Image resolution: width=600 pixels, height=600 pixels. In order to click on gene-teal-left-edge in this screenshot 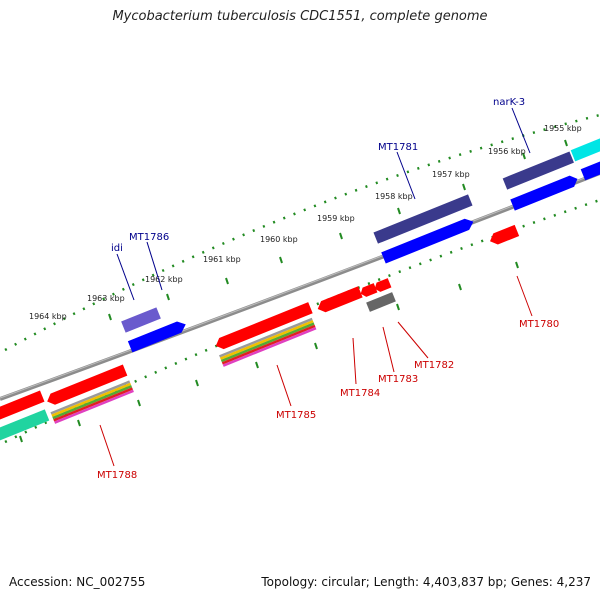, I will do `click(25, 425)`.